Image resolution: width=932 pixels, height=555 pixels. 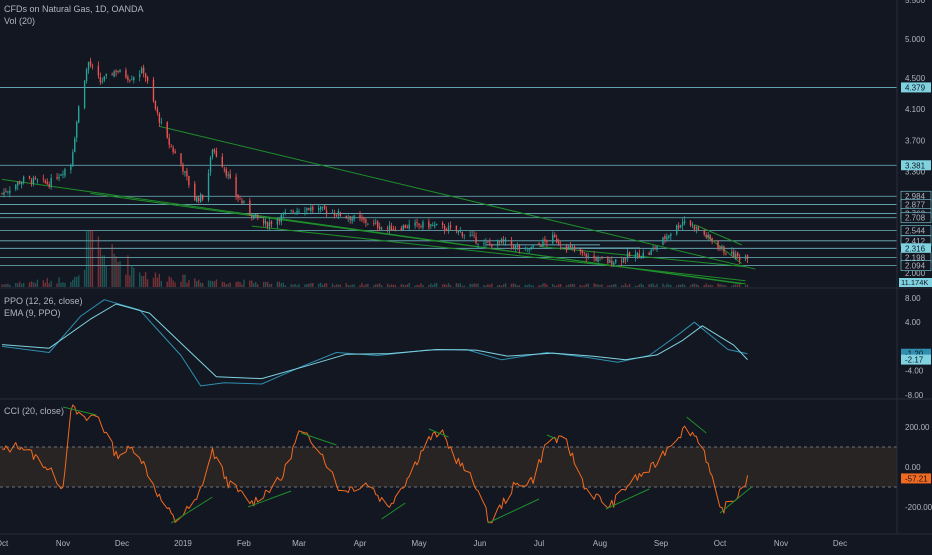 What do you see at coordinates (393, 511) in the screenshot?
I see `cci-divergence-line` at bounding box center [393, 511].